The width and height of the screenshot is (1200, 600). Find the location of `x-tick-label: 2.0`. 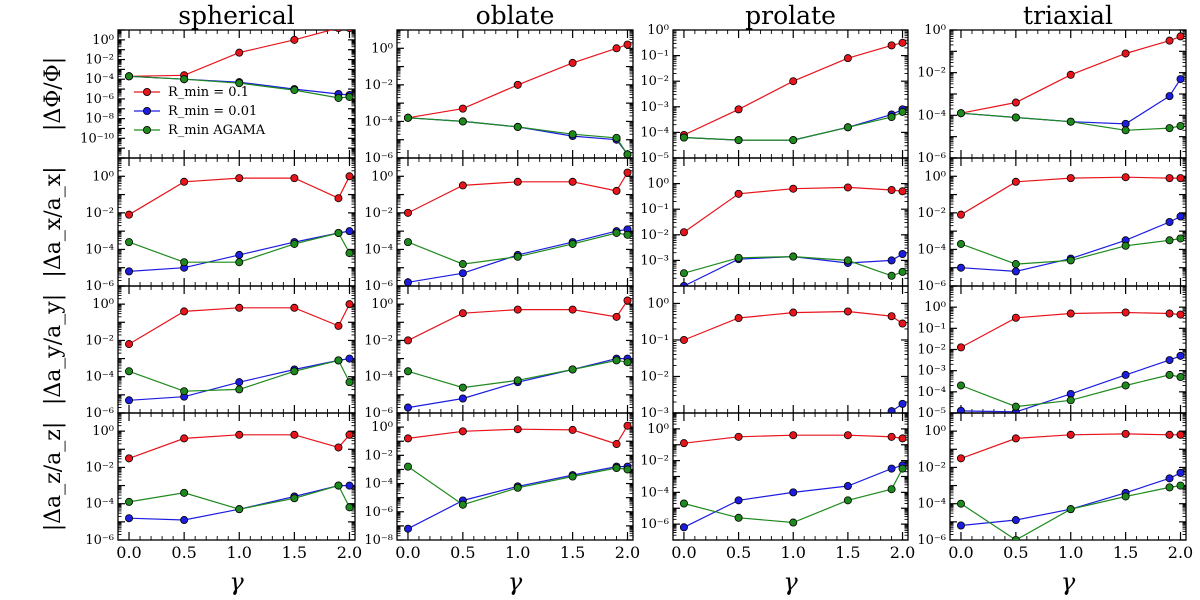

x-tick-label: 2.0 is located at coordinates (902, 552).